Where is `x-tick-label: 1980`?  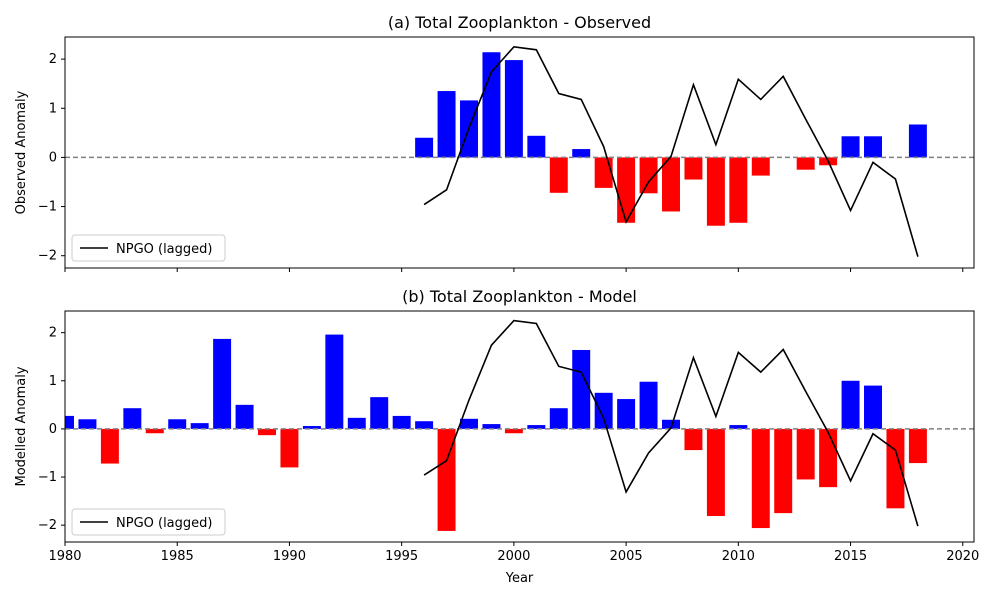 x-tick-label: 1980 is located at coordinates (64, 556).